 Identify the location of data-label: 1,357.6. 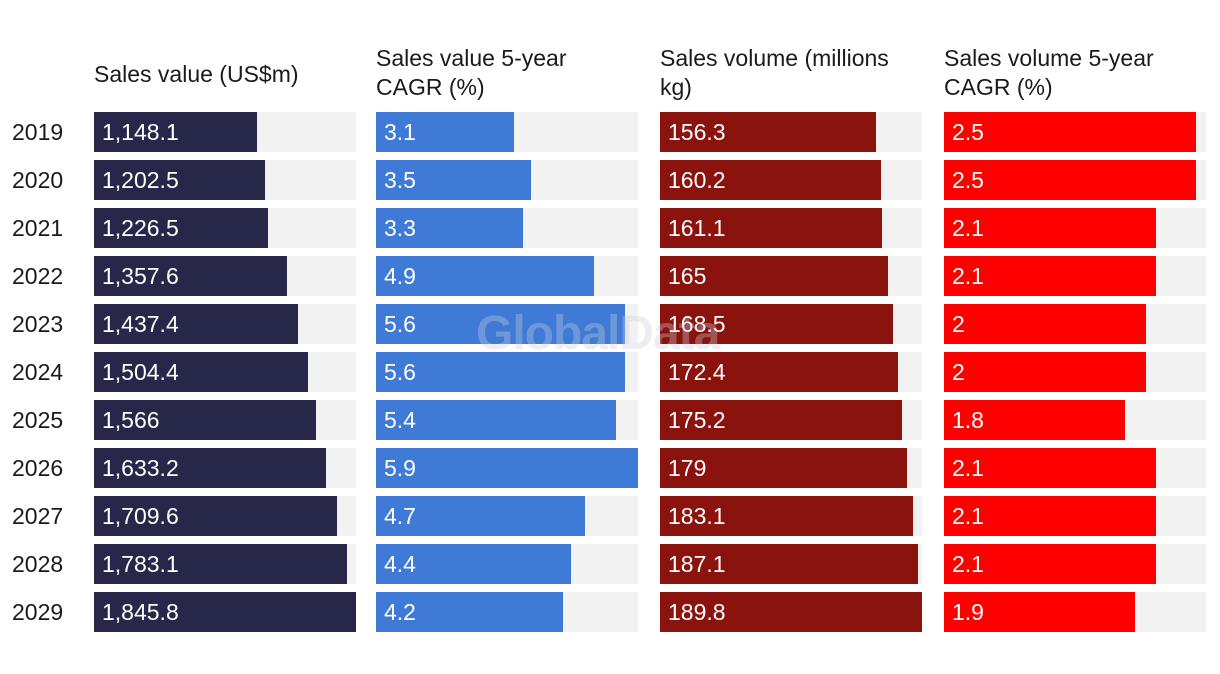
(140, 276).